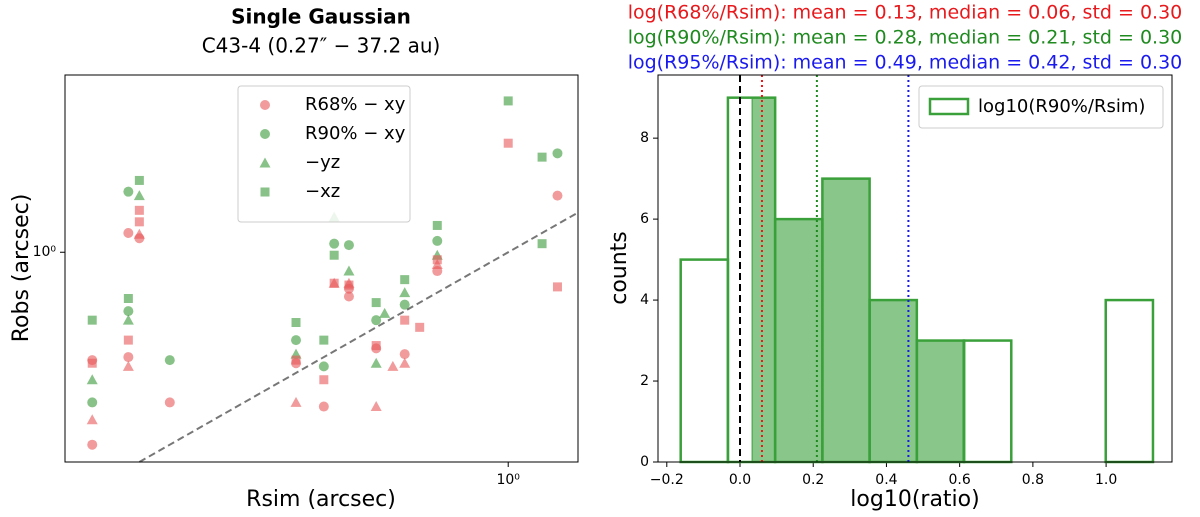 This screenshot has width=1200, height=517. What do you see at coordinates (355, 133) in the screenshot?
I see `legend-label: R90% − xy` at bounding box center [355, 133].